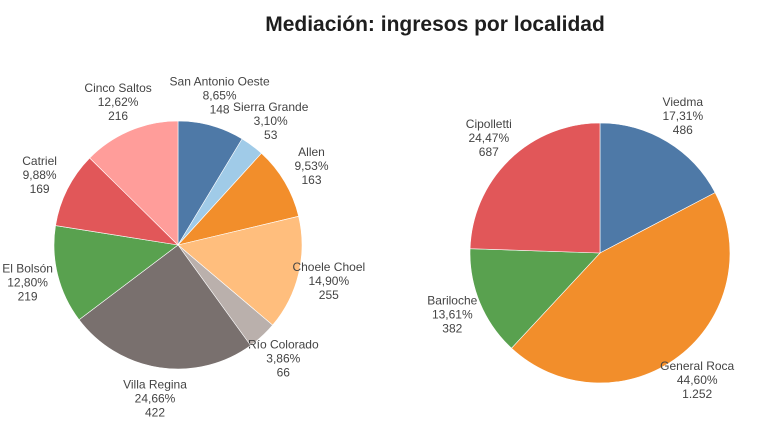 Image resolution: width=768 pixels, height=423 pixels. What do you see at coordinates (535, 188) in the screenshot?
I see `pie-slice-cipolletti` at bounding box center [535, 188].